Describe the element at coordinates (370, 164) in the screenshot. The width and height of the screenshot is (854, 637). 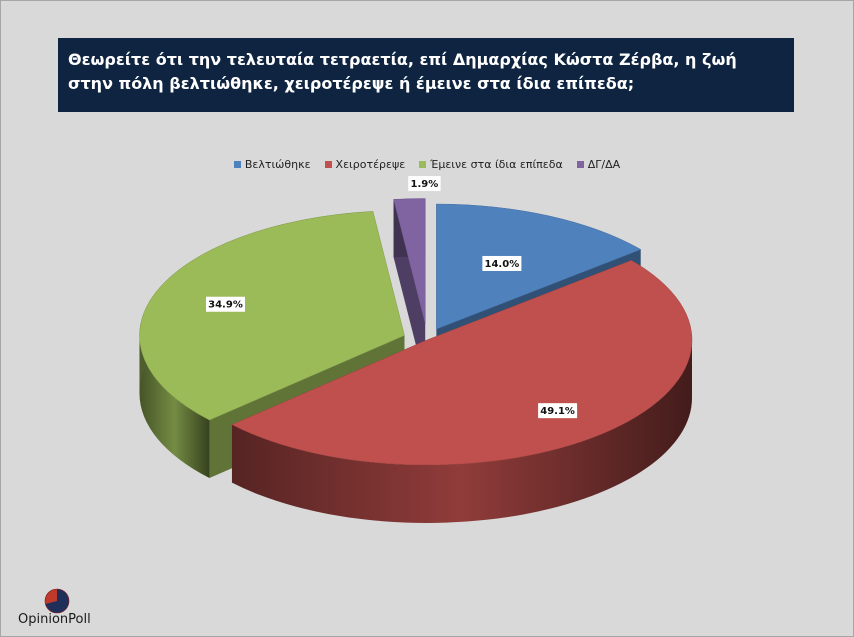
I see `legend-label: Χειροτέρεψε` at that location.